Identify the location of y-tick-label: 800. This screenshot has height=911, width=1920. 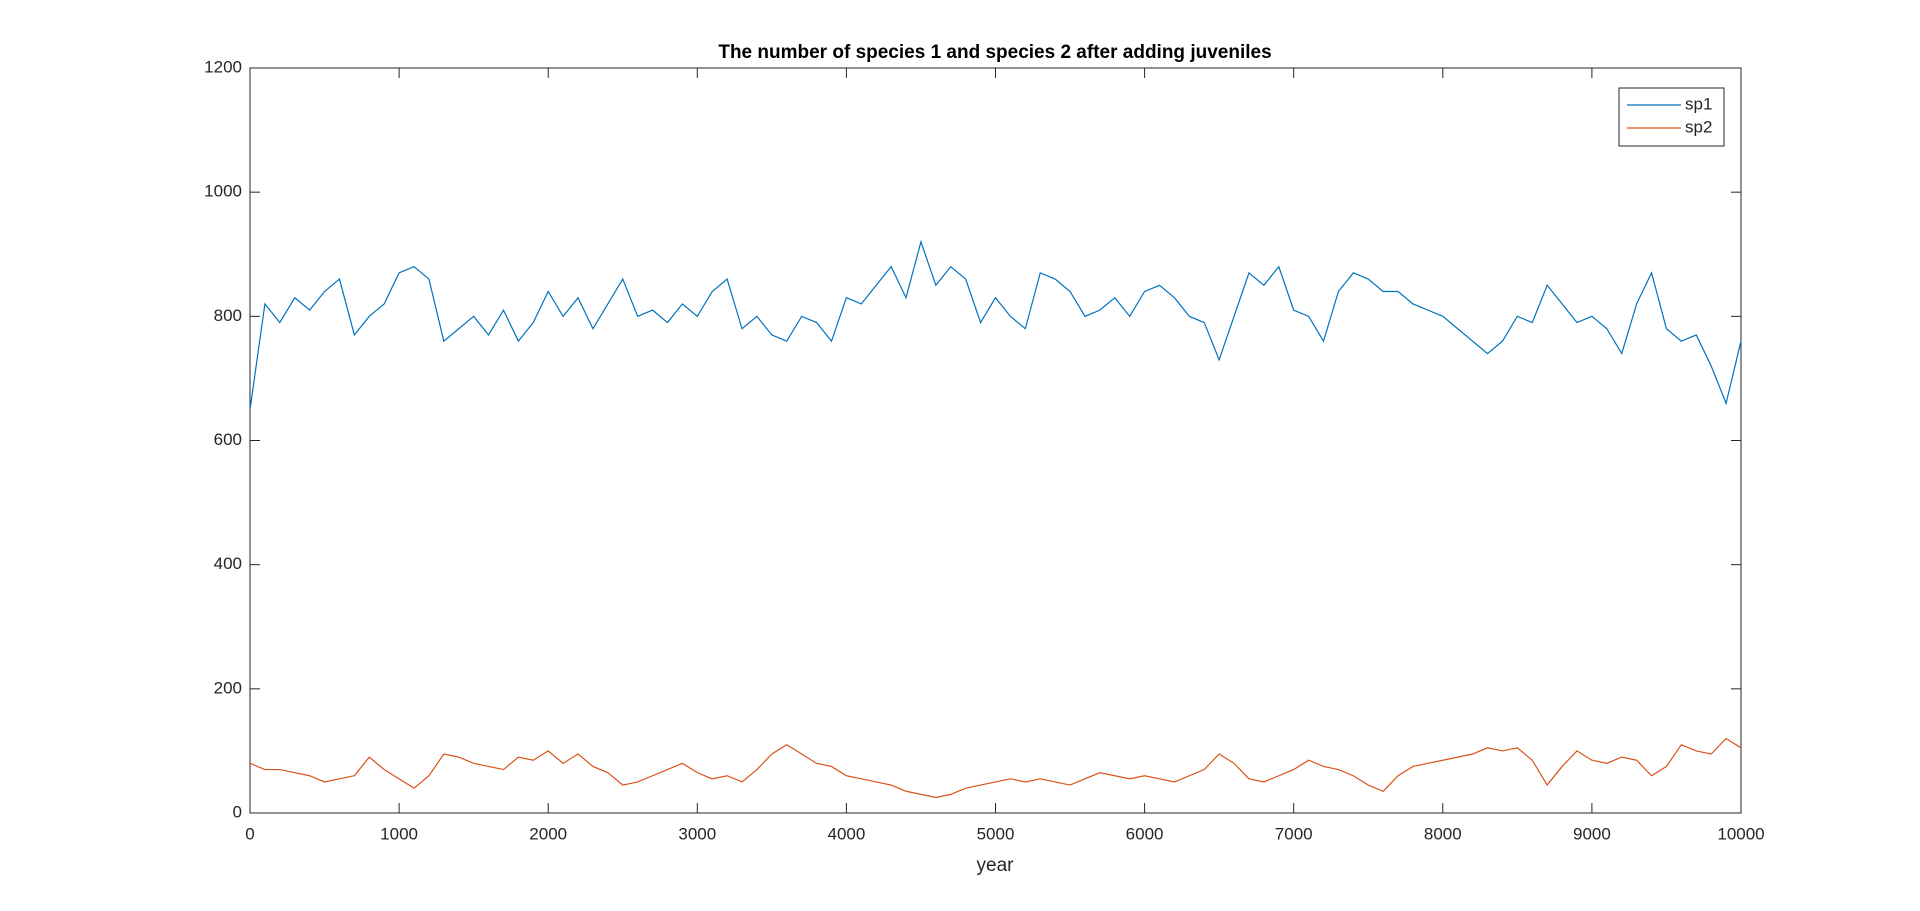
(228, 315).